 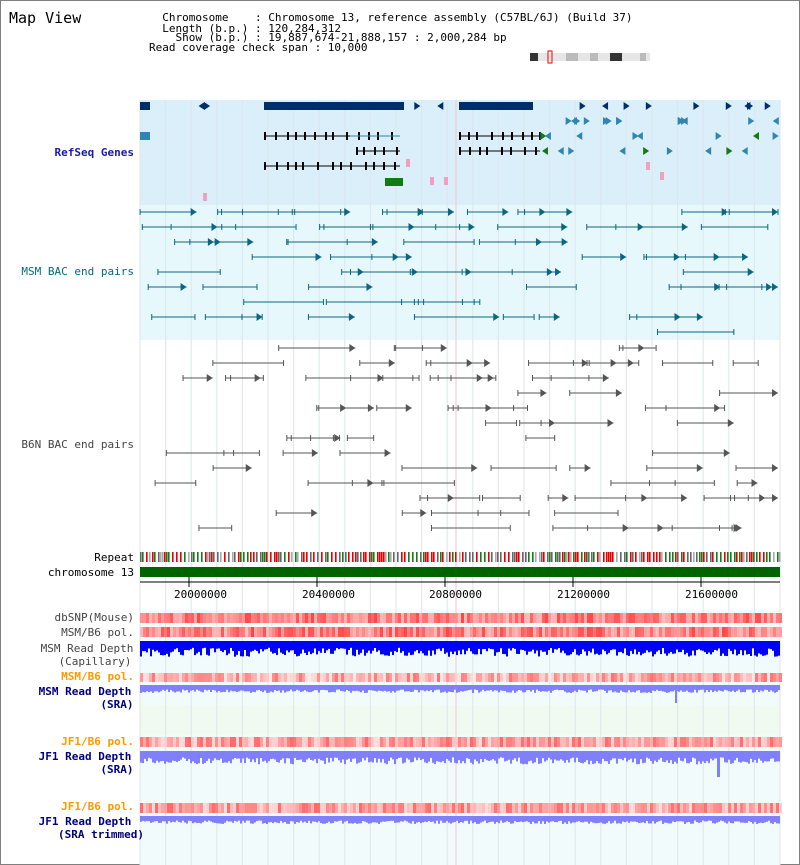 I want to click on track-label-msm-read-cap: MSM Read Depth, so click(x=87, y=648).